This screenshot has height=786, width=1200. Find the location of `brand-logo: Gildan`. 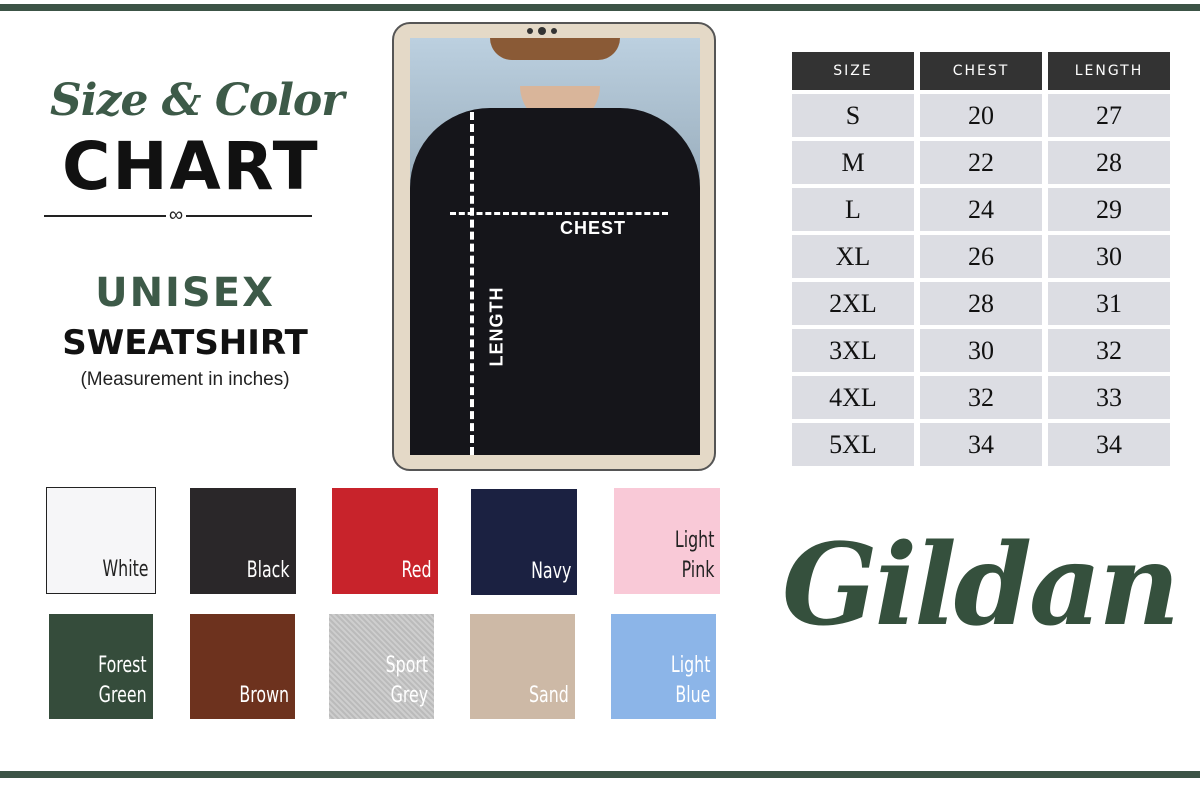

brand-logo: Gildan is located at coordinates (981, 585).